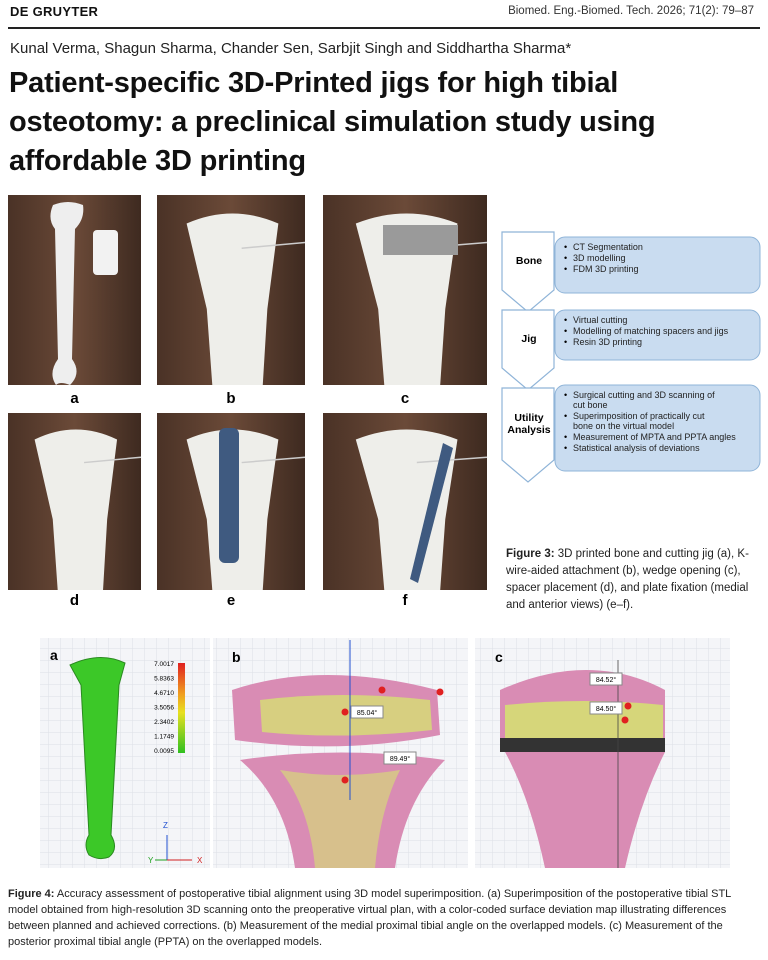 Image resolution: width=768 pixels, height=960 pixels. I want to click on flow-item-line: Superimposition of practically cut, so click(639, 416).